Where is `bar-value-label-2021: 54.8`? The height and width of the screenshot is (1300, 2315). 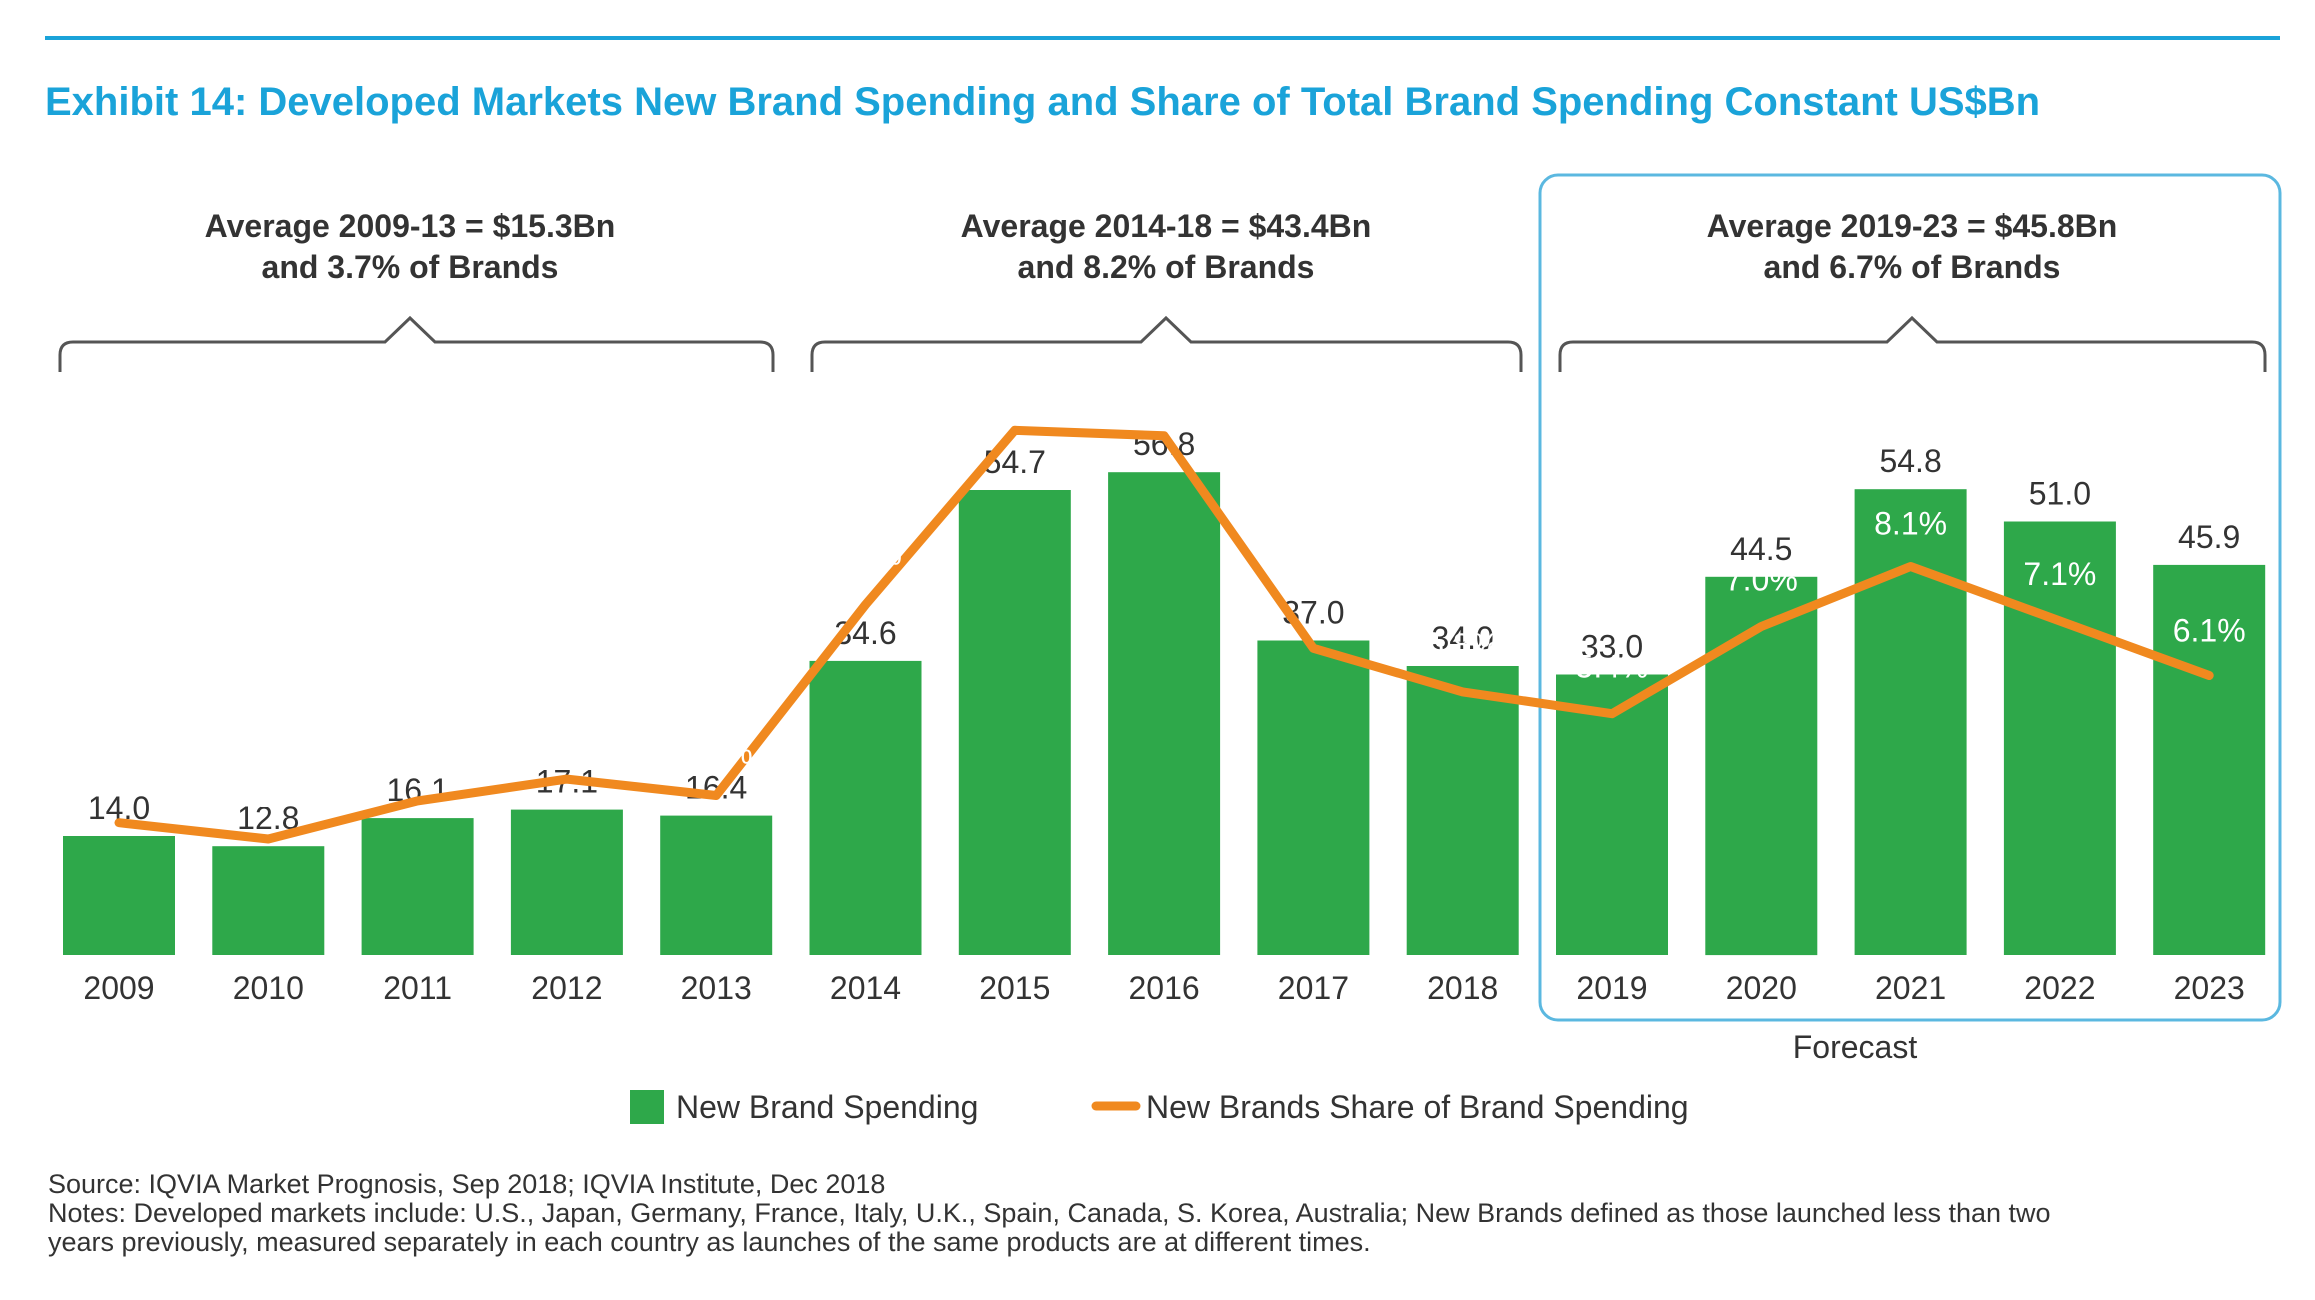
bar-value-label-2021: 54.8 is located at coordinates (1910, 461).